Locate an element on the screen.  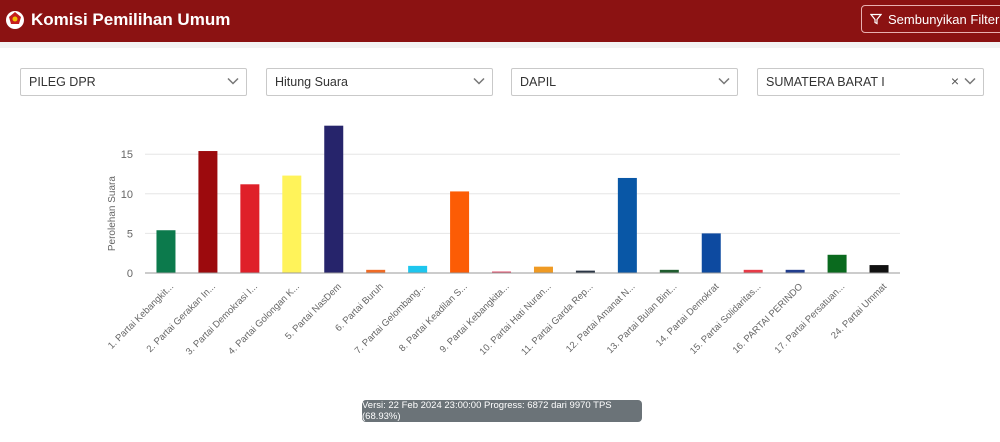
hide-filter-button: Sembunyikan Filter is located at coordinates (930, 19).